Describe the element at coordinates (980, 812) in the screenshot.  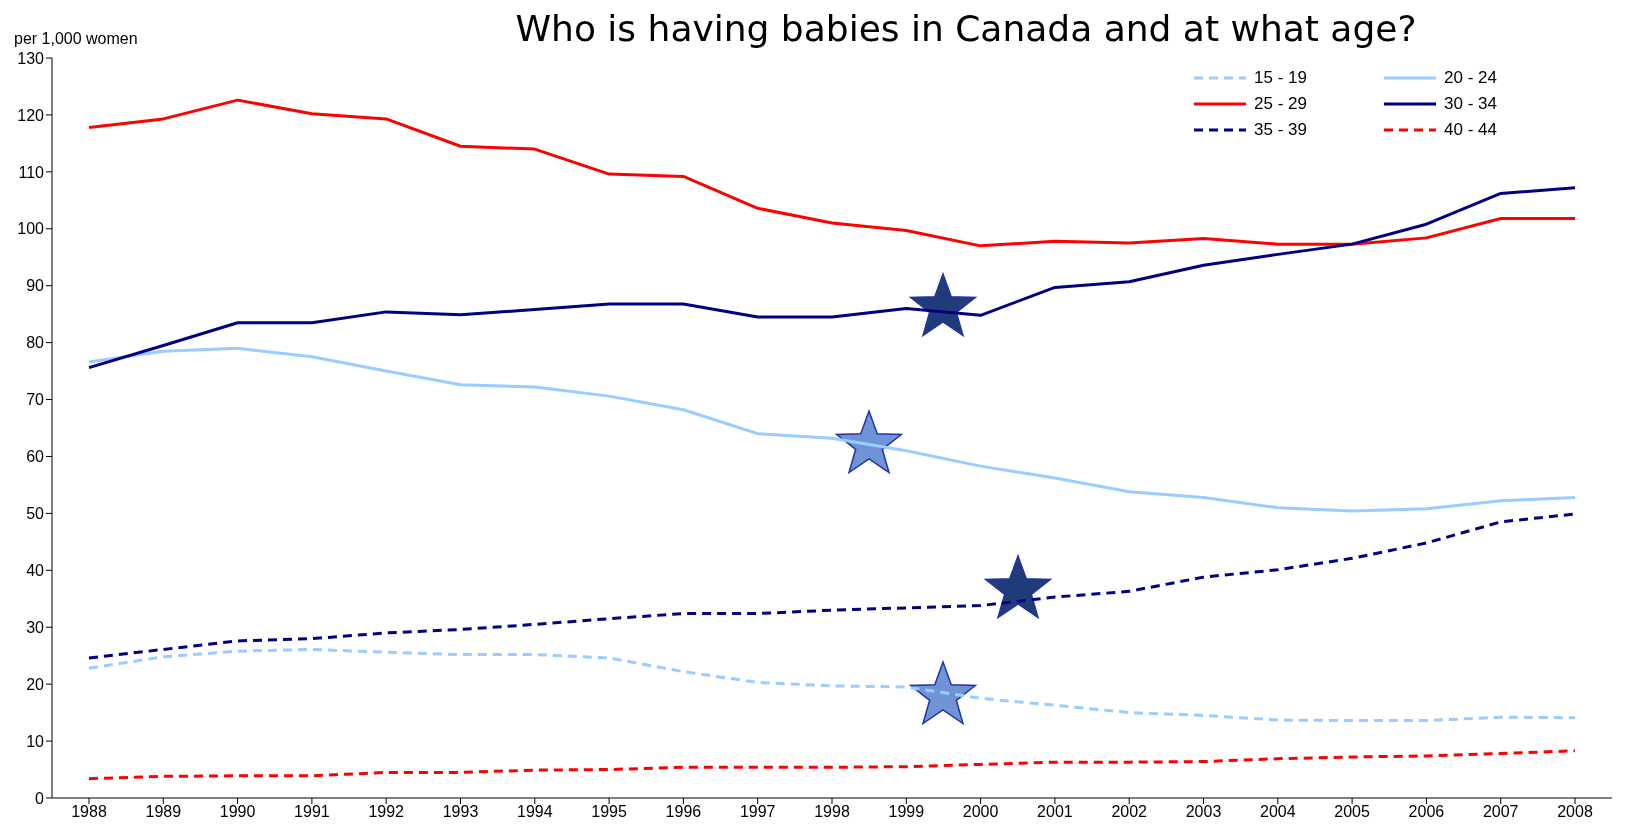
I see `x-tick-label: 2000` at that location.